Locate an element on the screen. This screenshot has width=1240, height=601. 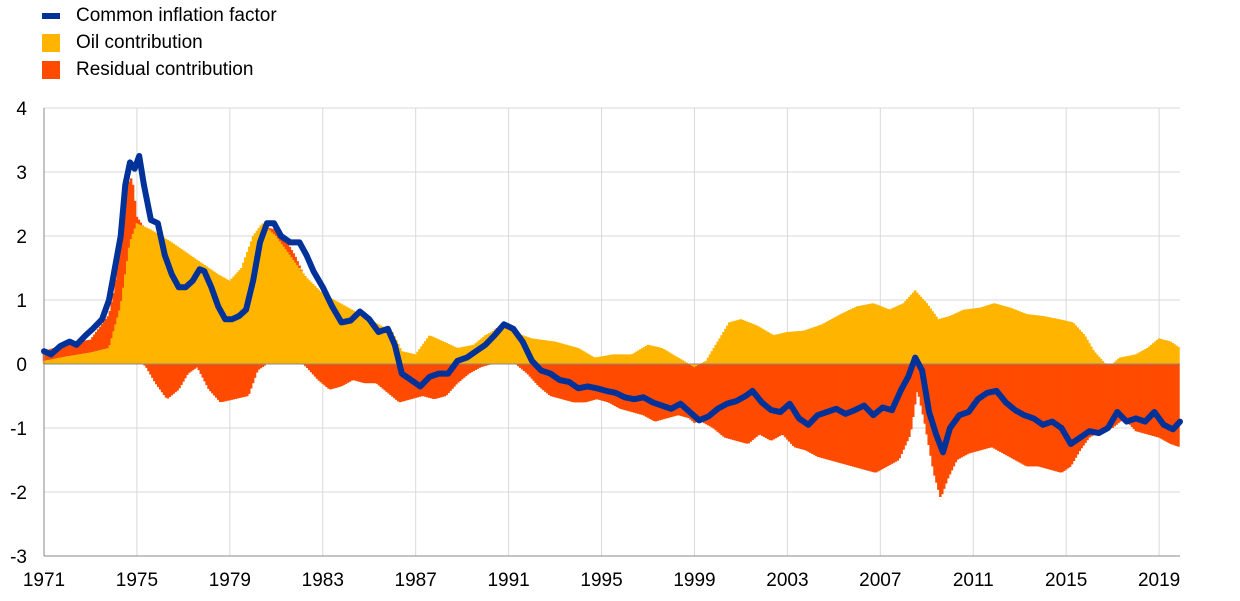
y-tick-label: 1 is located at coordinates (21, 301).